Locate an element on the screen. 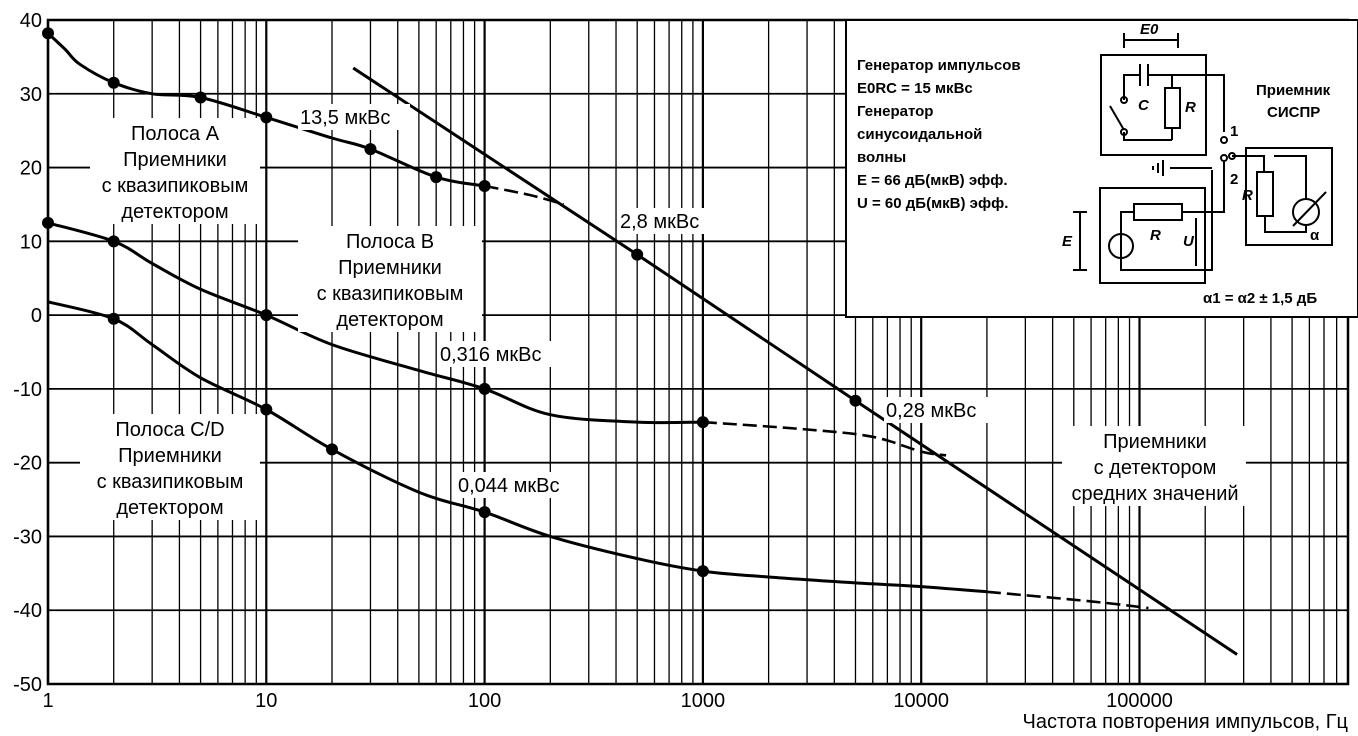 This screenshot has height=736, width=1358. y-tick-label: -20 is located at coordinates (27, 464).